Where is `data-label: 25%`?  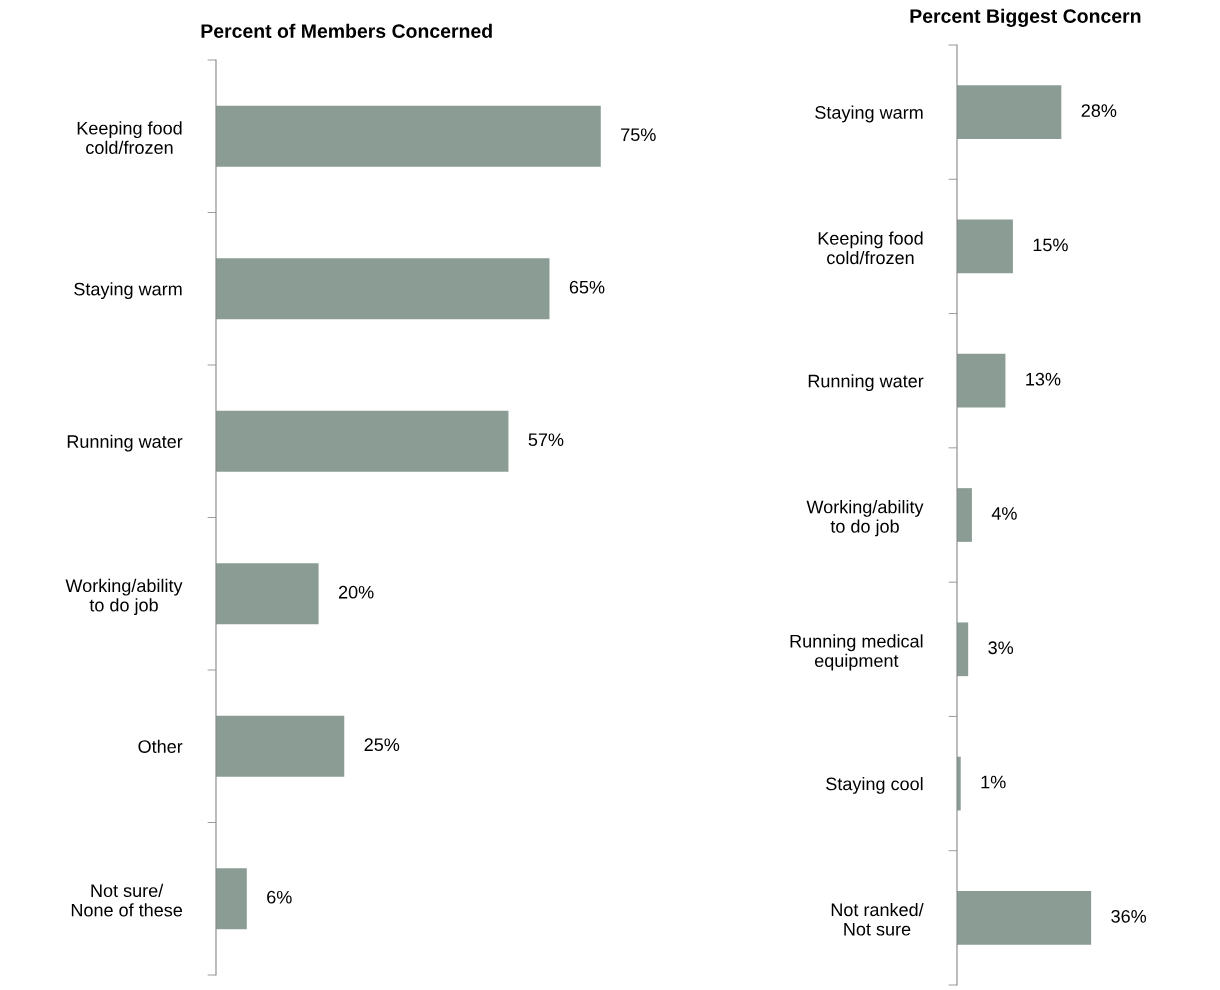 data-label: 25% is located at coordinates (382, 745).